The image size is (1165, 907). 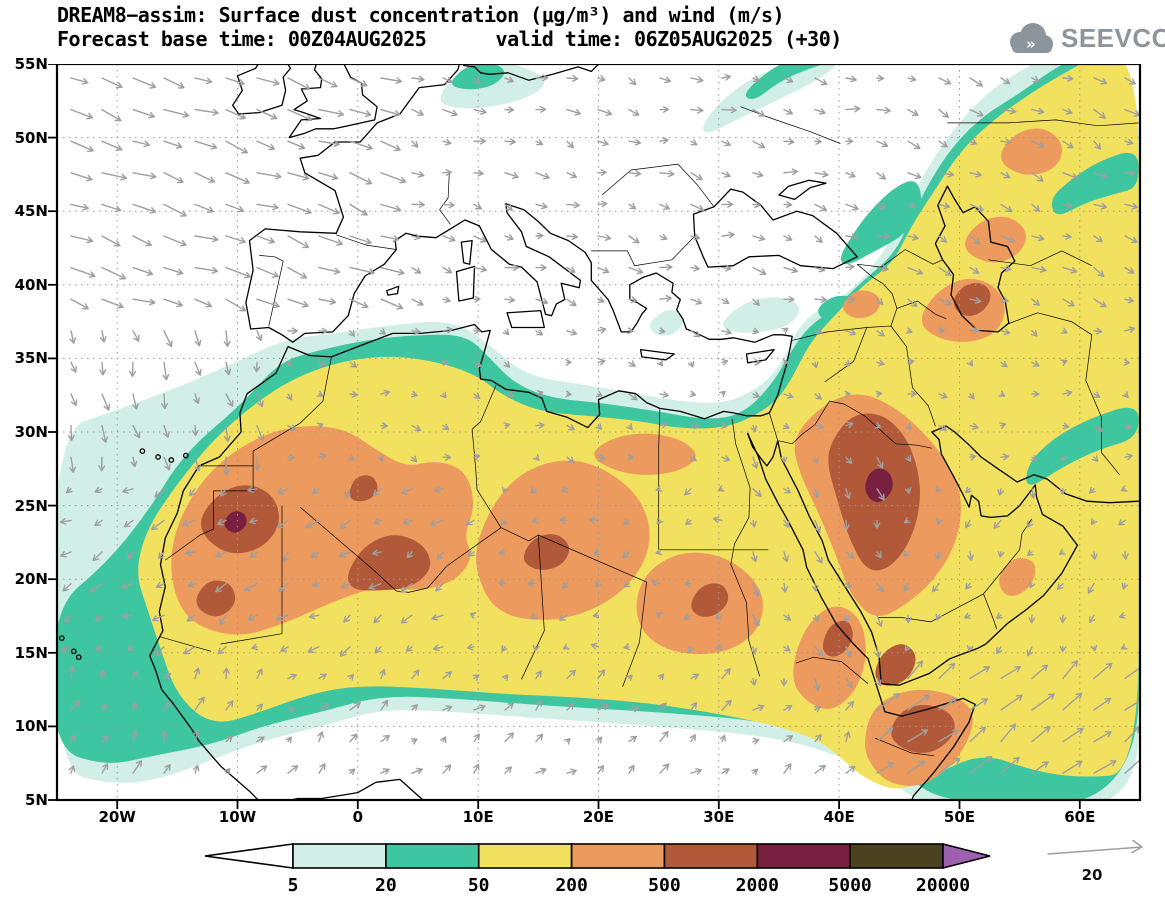 What do you see at coordinates (31, 432) in the screenshot?
I see `lat-label: 30N` at bounding box center [31, 432].